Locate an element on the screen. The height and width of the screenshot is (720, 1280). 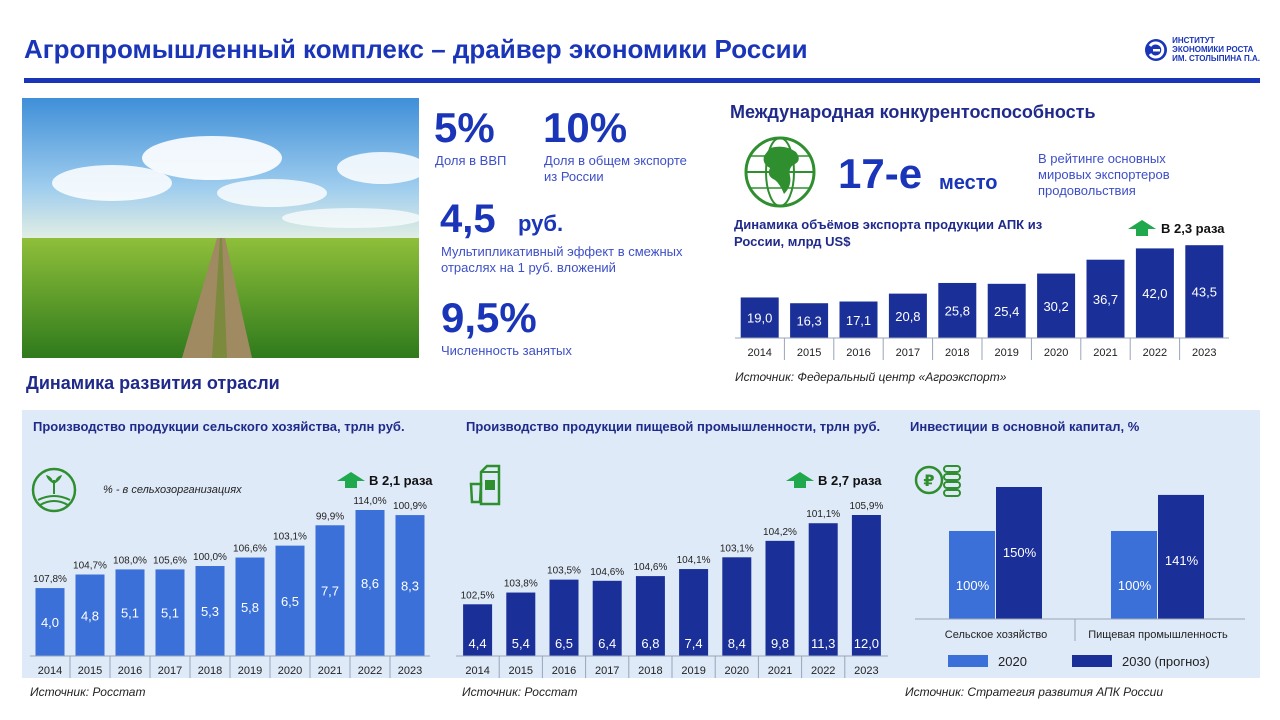
bar-value-label: 36,7 is located at coordinates (1105, 299).